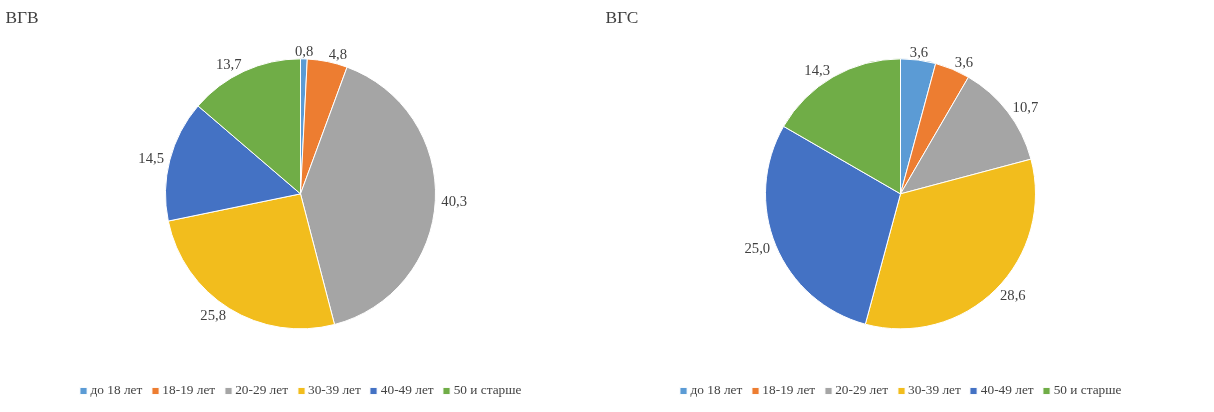 This screenshot has width=1214, height=412. Describe the element at coordinates (622, 17) in the screenshot. I see `chart-title: ВГС` at that location.